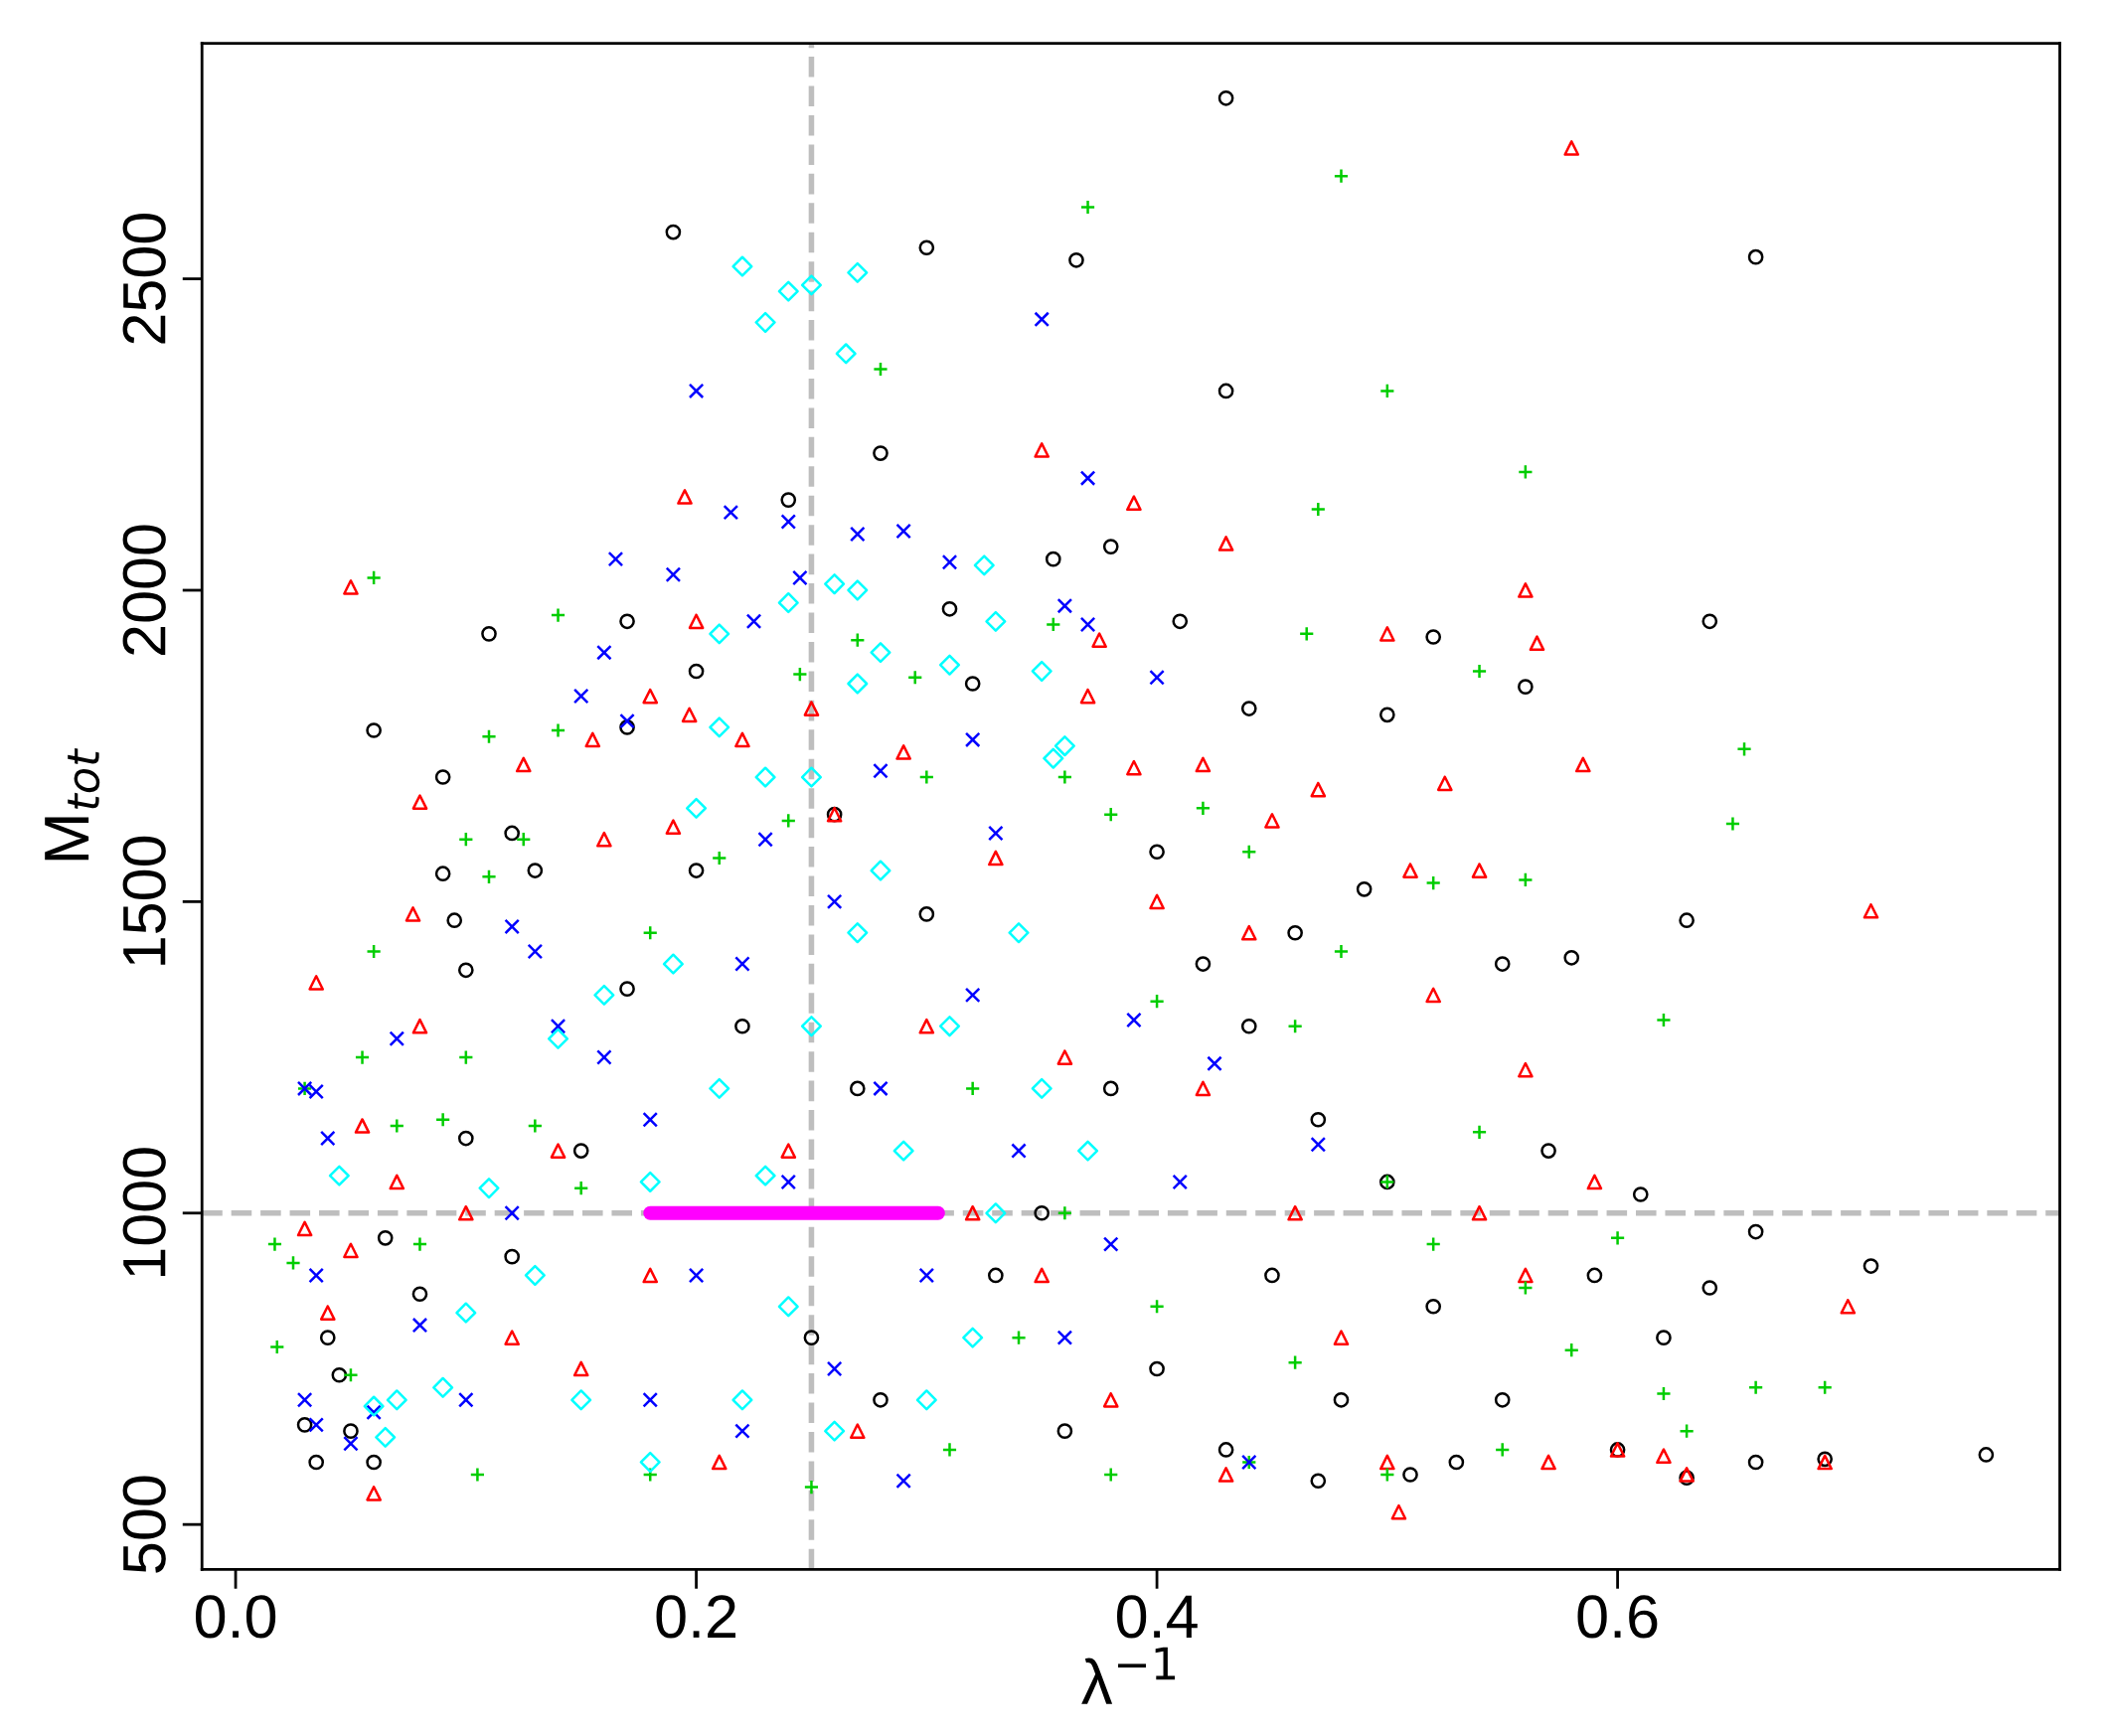 The image size is (2104, 1736). I want to click on x-tick-label: 0.2, so click(695, 1617).